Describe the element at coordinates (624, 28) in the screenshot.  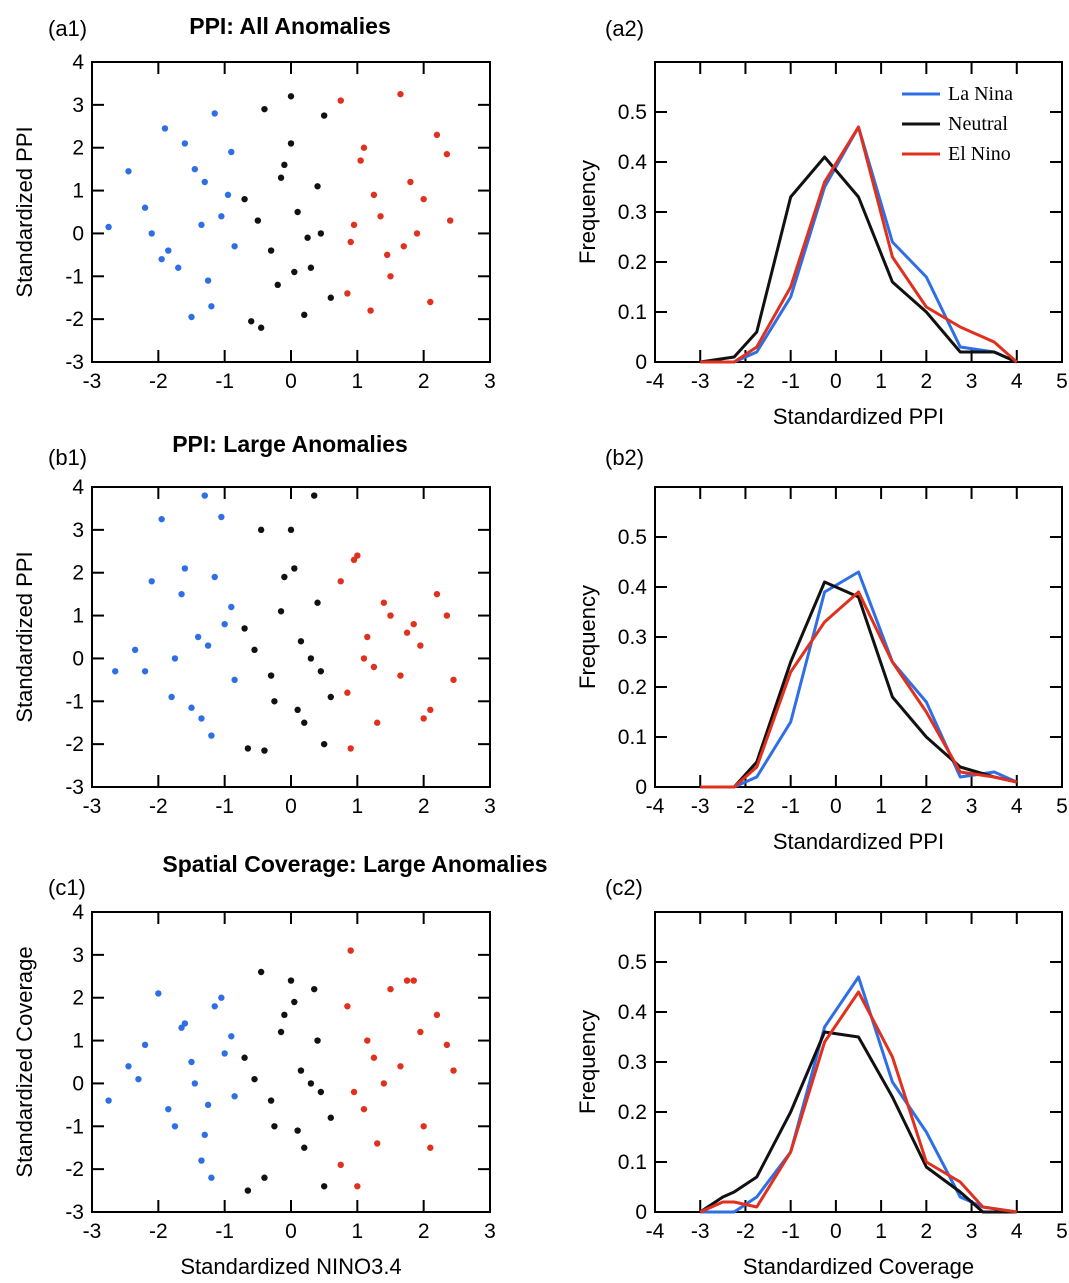
I see `panel-label: (a2)` at that location.